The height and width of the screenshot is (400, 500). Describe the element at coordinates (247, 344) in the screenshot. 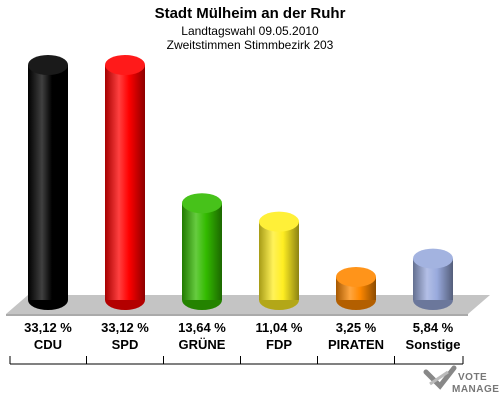

I see `category-label-group: CDU SPD GRÜNE FDP PIRATEN Sonstige` at that location.